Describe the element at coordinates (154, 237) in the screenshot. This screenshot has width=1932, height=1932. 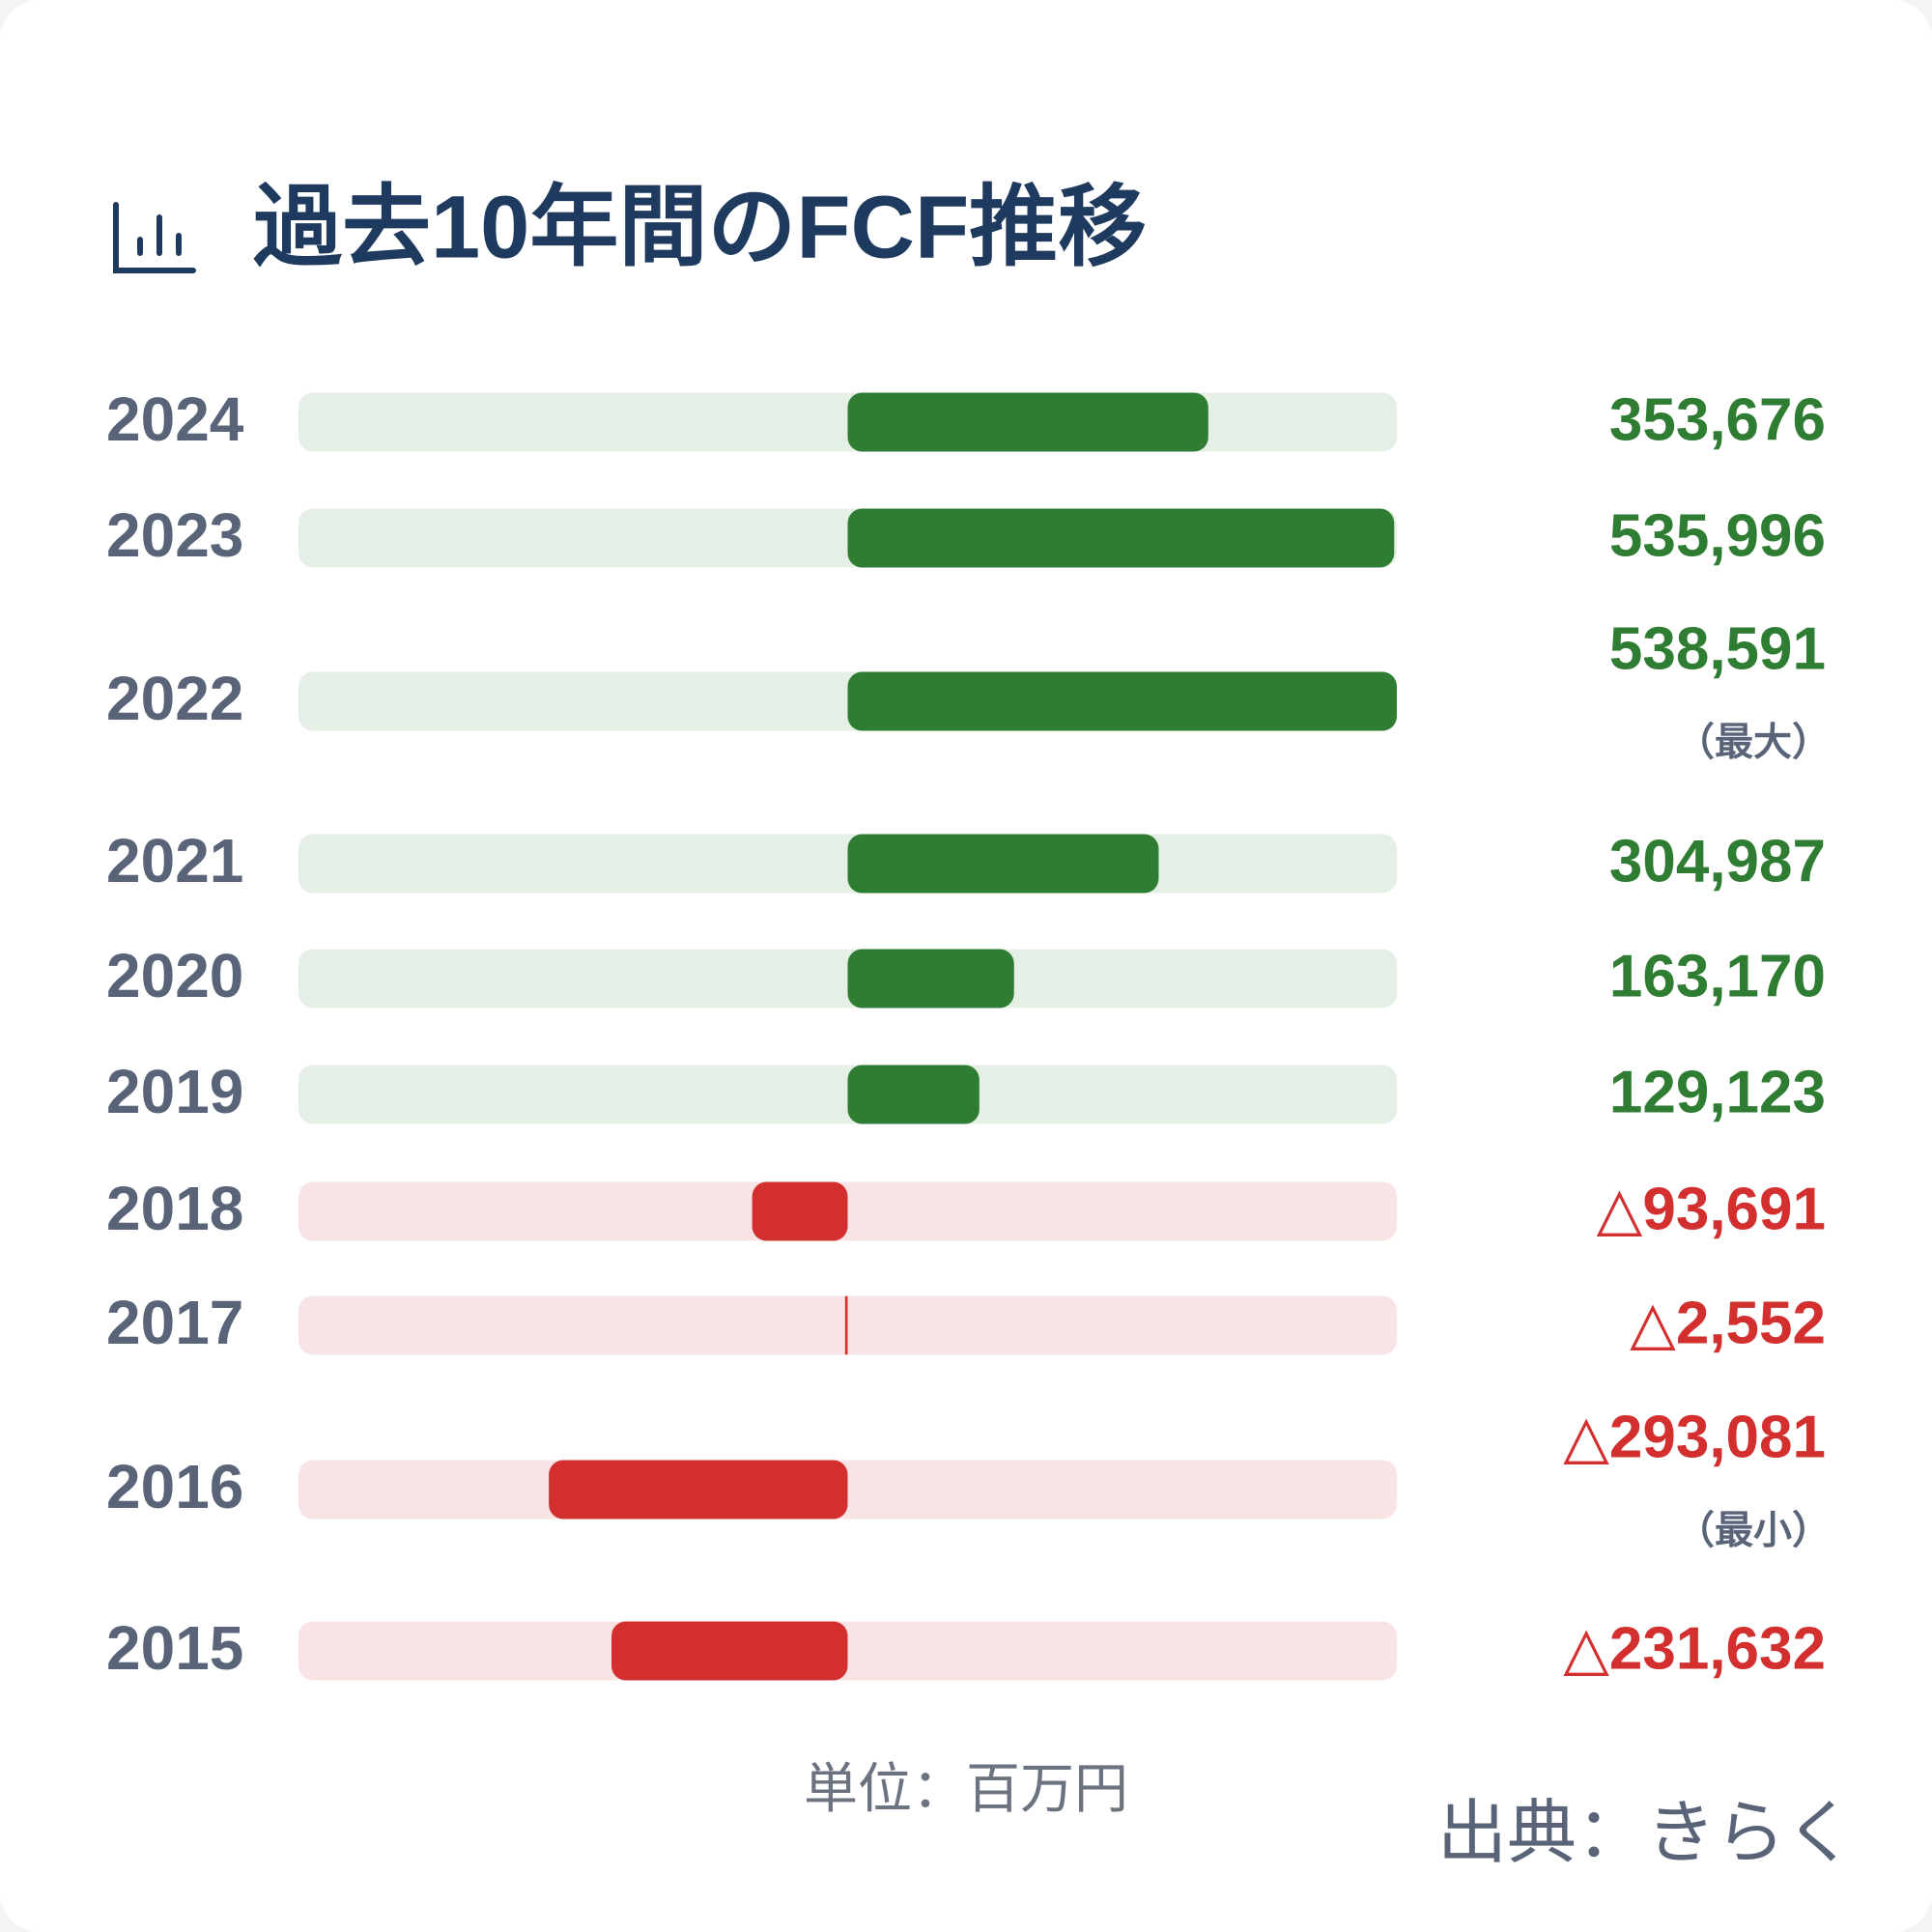
I see `chart-icon` at that location.